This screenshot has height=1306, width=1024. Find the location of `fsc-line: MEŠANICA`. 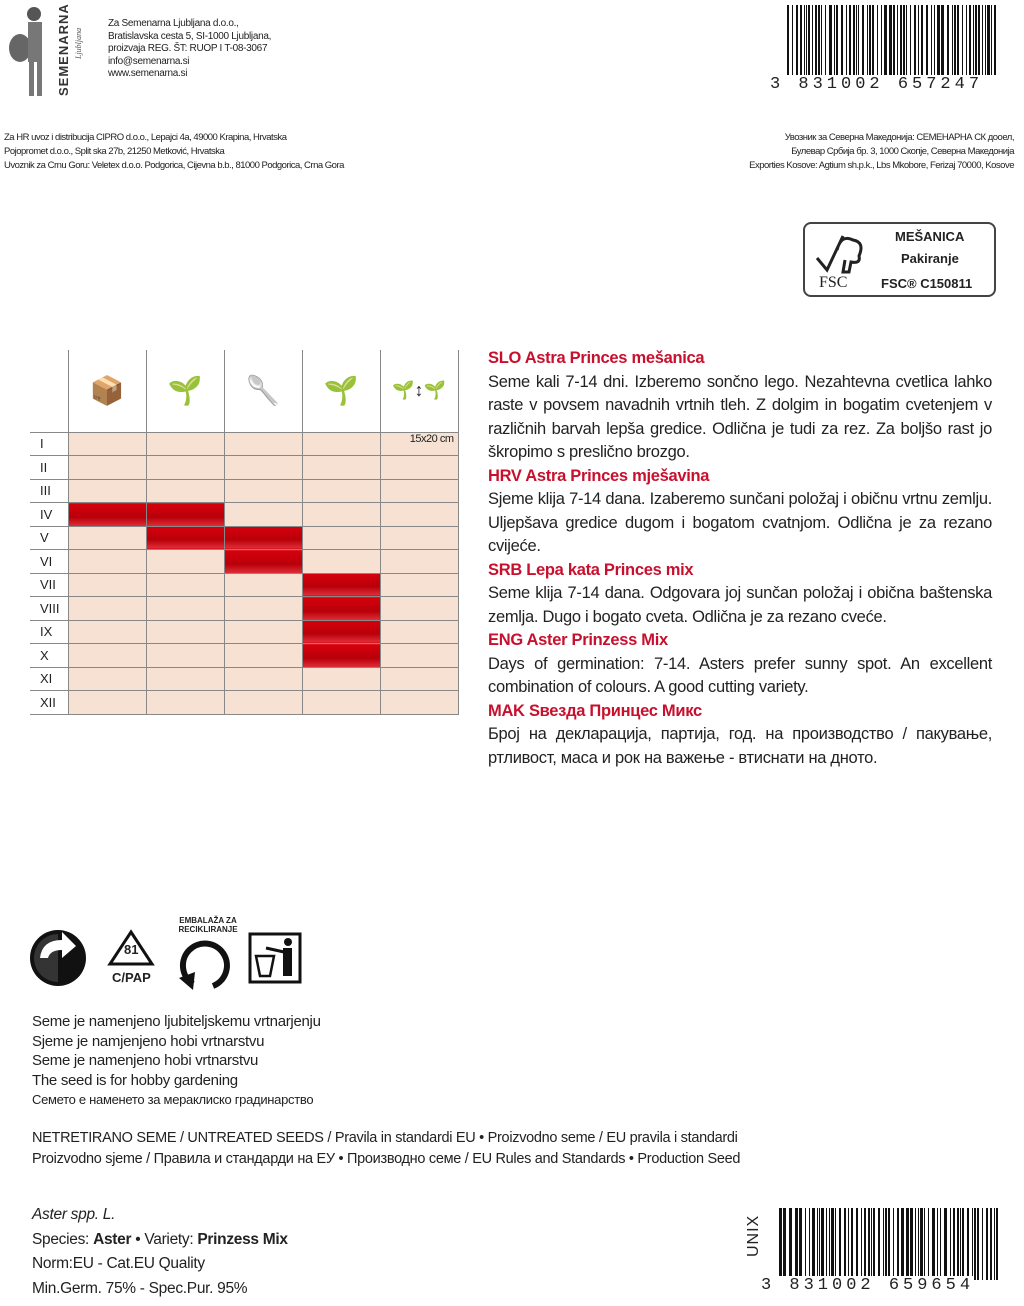

fsc-line: MEŠANICA is located at coordinates (930, 236).